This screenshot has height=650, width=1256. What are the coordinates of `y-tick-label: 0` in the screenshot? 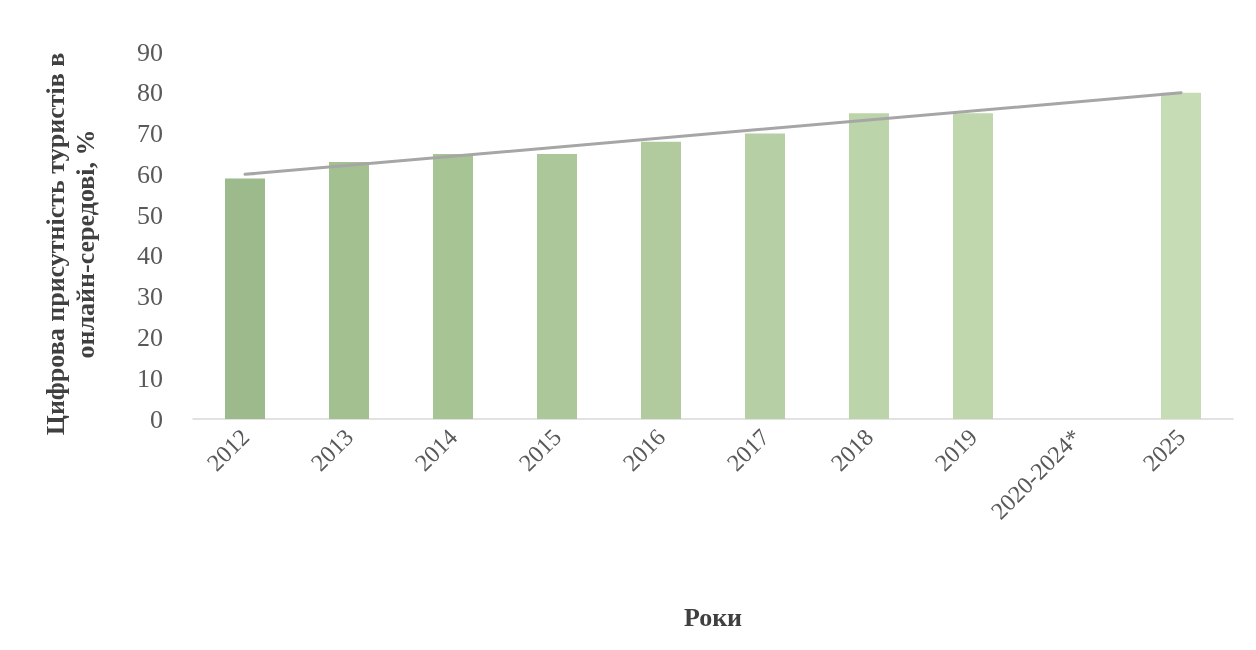 It's located at (156, 419).